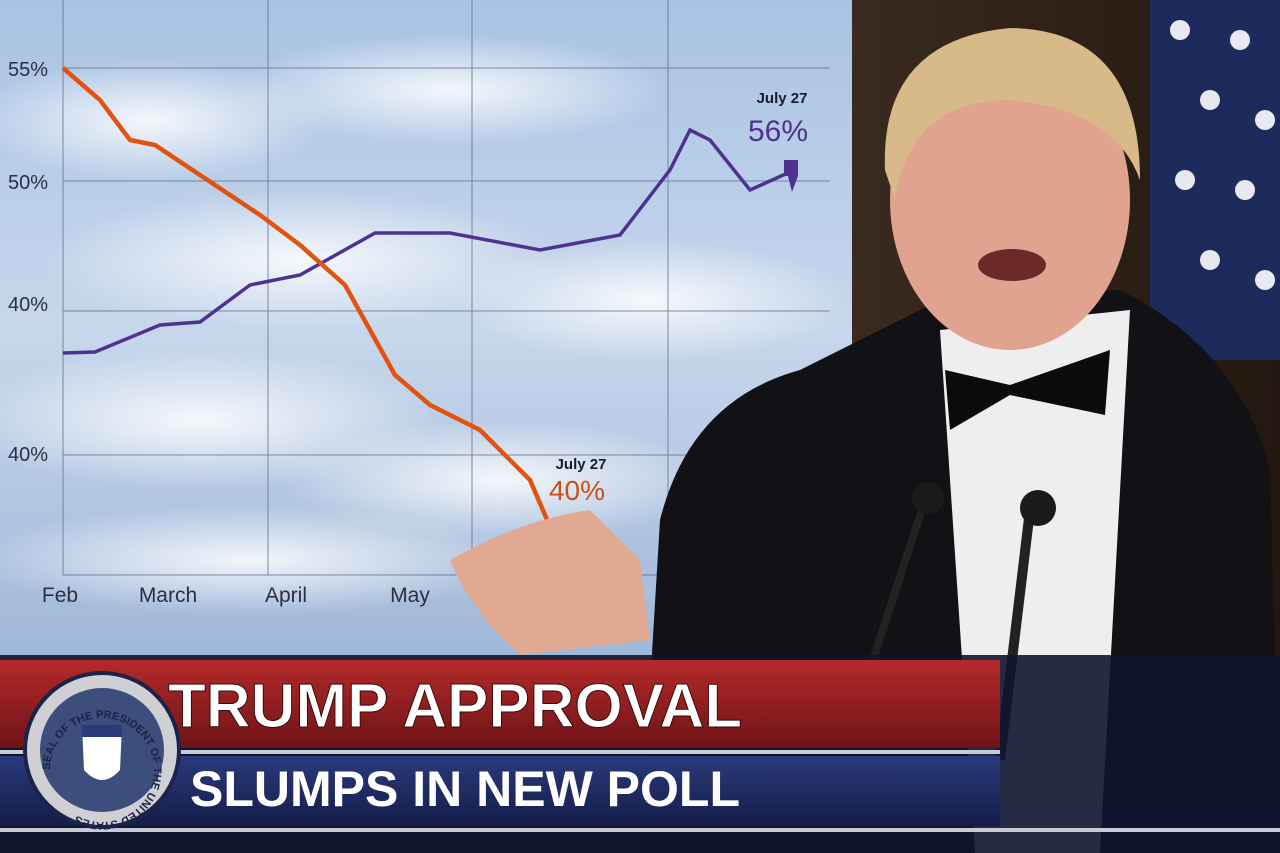  I want to click on annotation-value: 56%, so click(778, 131).